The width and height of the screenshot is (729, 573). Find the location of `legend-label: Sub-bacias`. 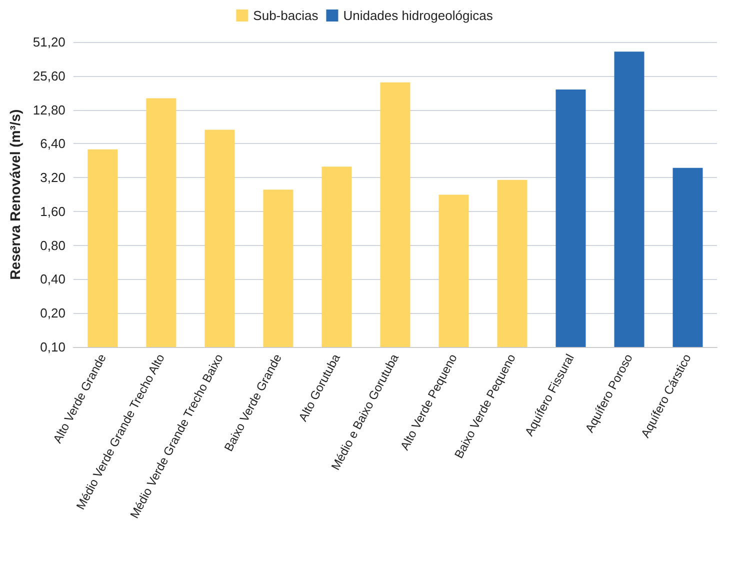

legend-label: Sub-bacias is located at coordinates (286, 15).